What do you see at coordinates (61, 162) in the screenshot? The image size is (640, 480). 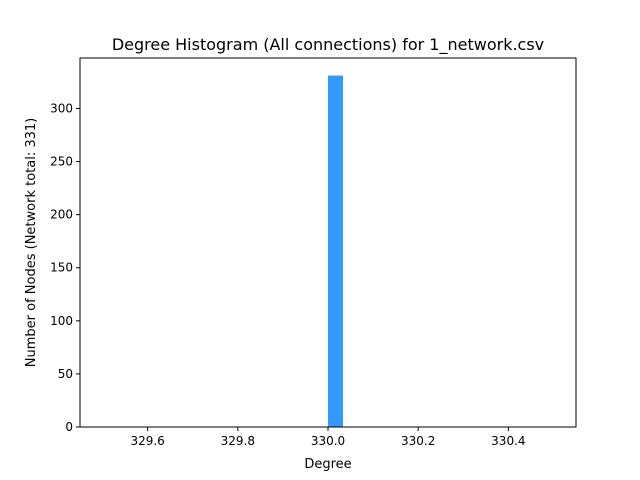 I see `y-tick-label: 250` at bounding box center [61, 162].